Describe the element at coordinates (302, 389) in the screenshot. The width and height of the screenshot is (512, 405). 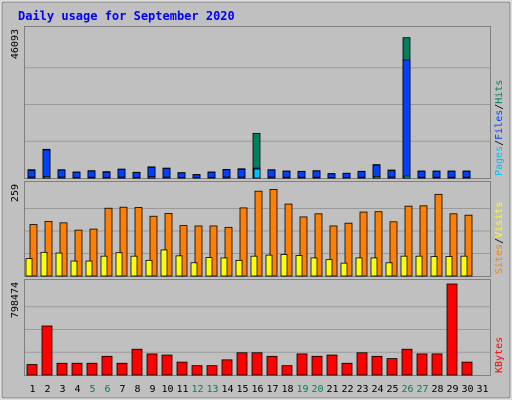
I see `x-tick-label: 19` at that location.